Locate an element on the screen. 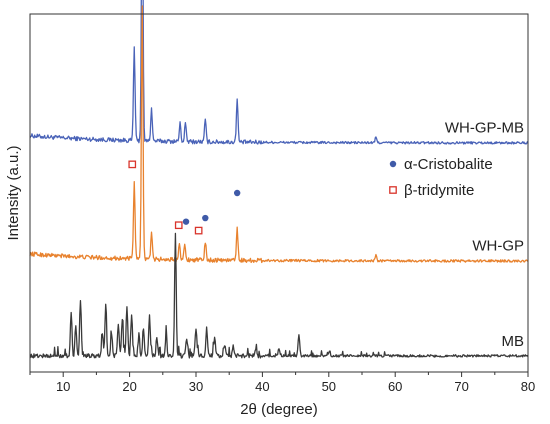  series-label-wh-gp: WH-GP is located at coordinates (498, 246).